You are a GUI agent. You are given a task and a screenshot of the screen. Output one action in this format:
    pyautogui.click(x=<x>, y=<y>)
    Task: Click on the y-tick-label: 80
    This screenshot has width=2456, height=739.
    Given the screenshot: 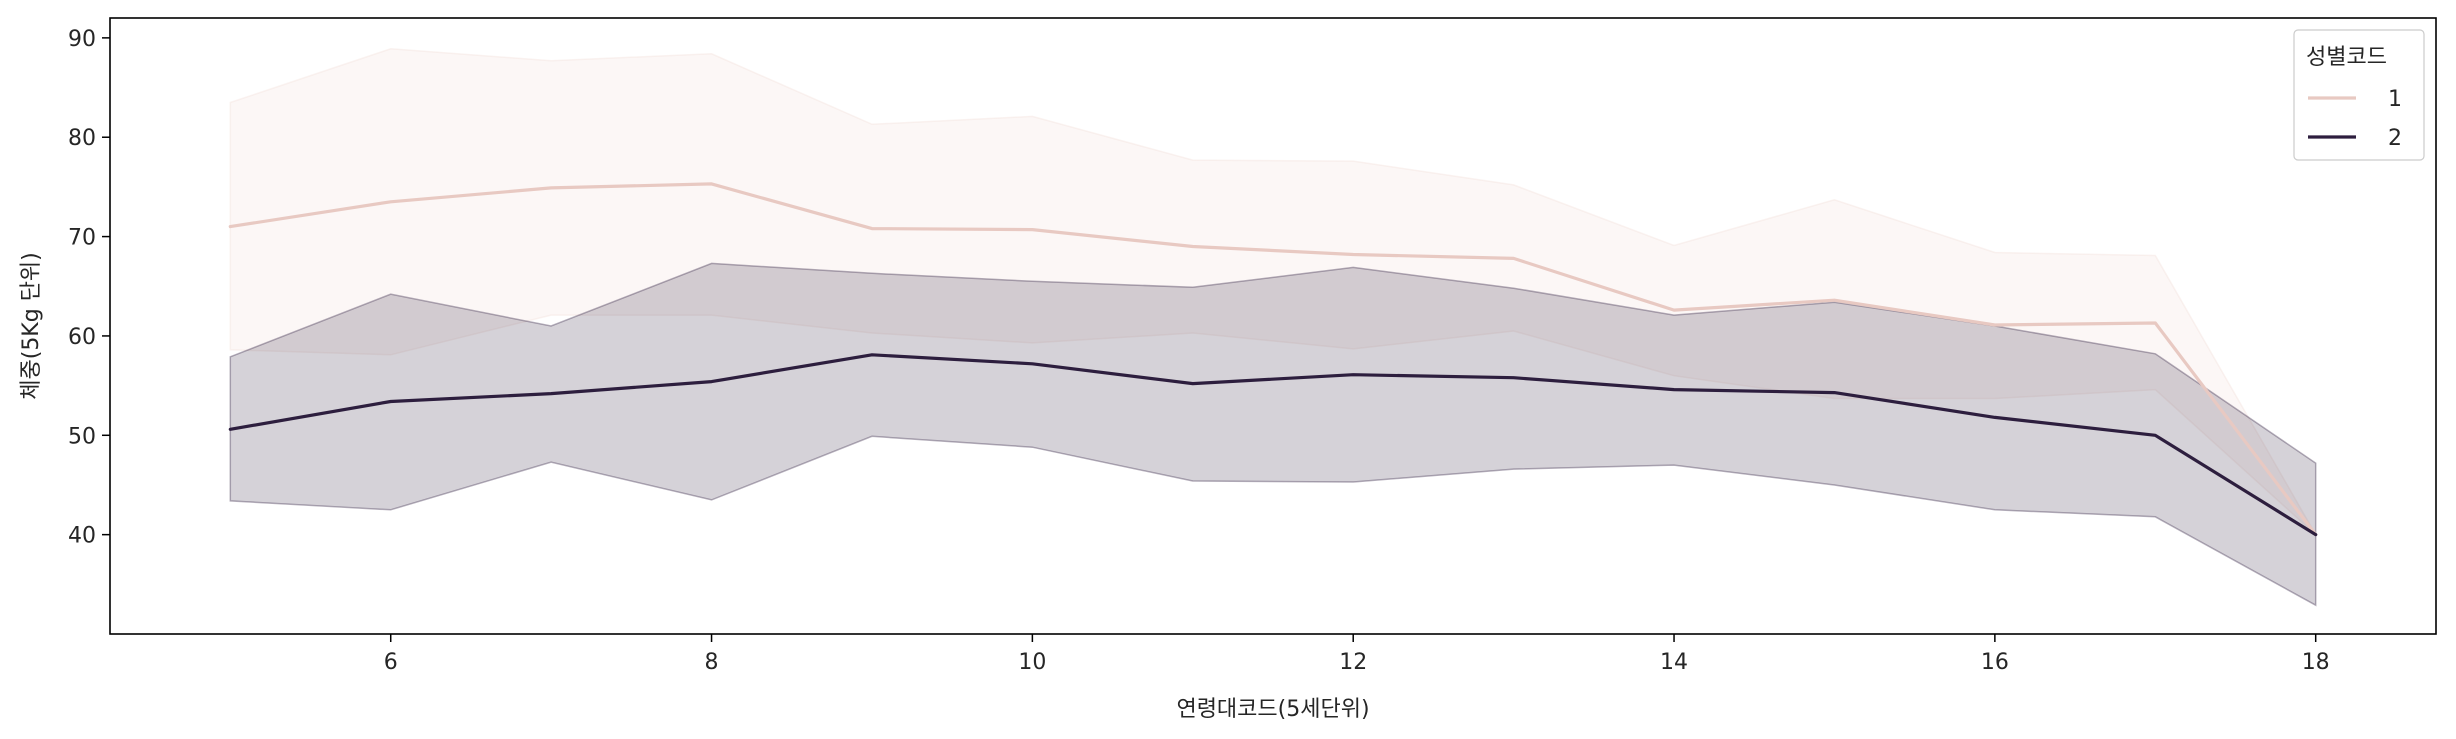 What is the action you would take?
    pyautogui.click(x=82, y=138)
    